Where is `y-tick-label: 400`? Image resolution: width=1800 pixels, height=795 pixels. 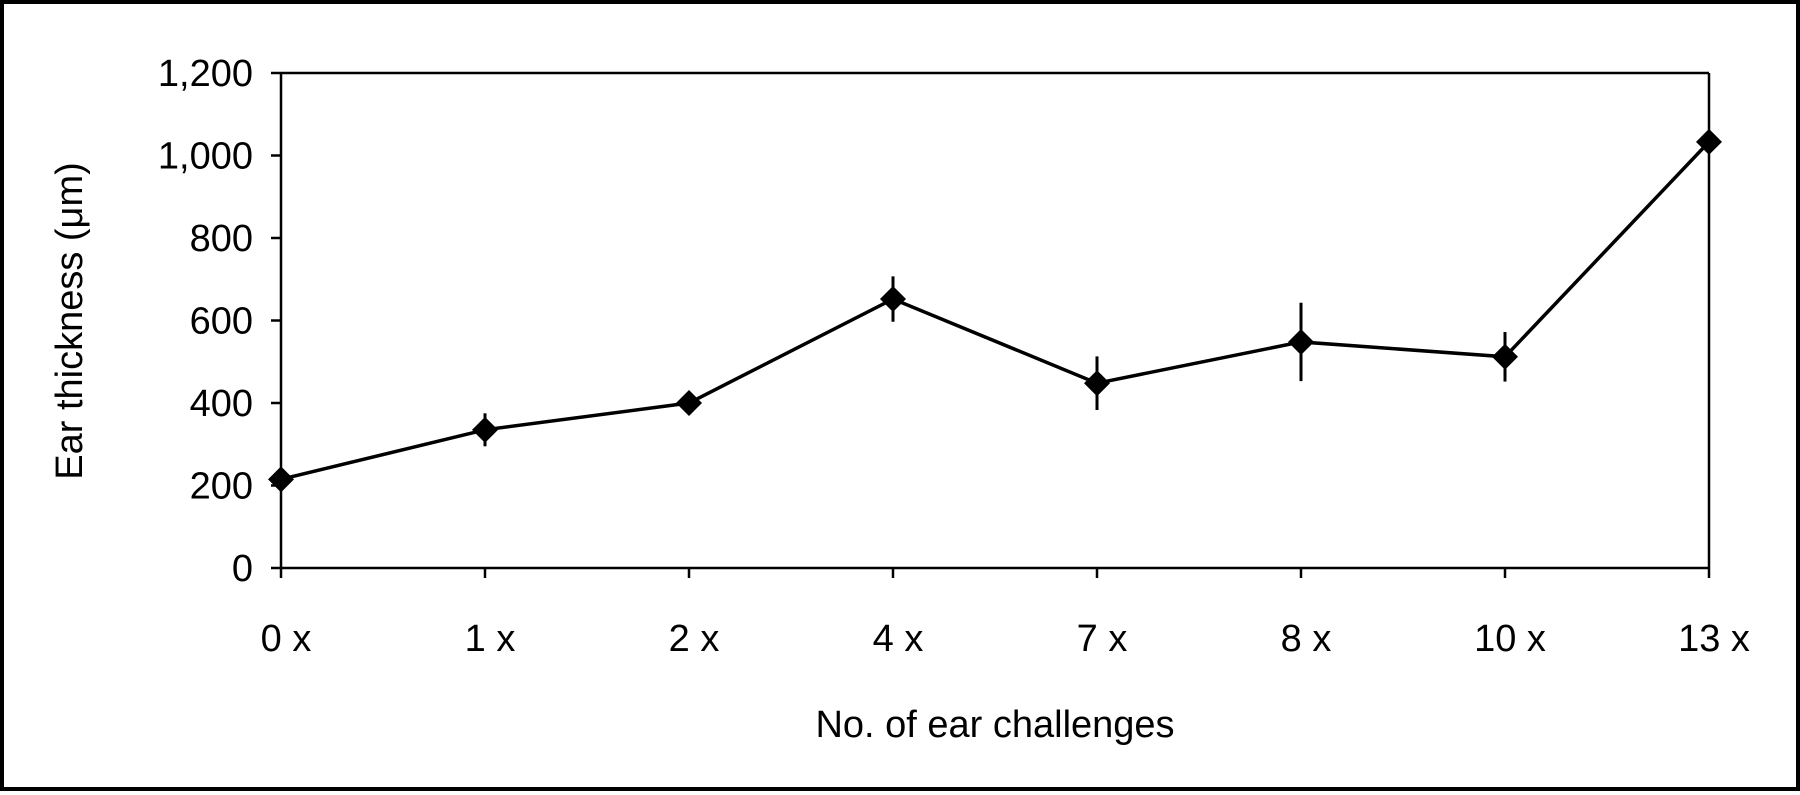
y-tick-label: 400 is located at coordinates (221, 404).